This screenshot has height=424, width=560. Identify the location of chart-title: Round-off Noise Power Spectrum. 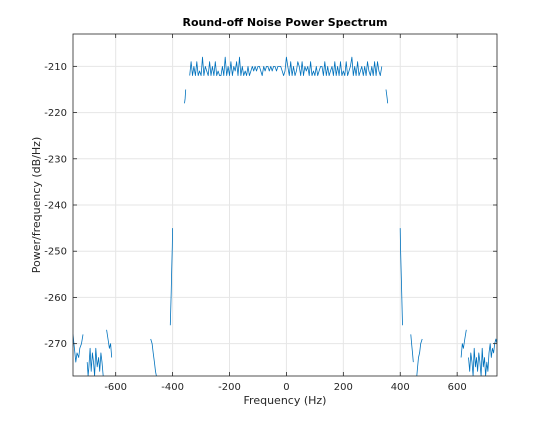
(284, 22).